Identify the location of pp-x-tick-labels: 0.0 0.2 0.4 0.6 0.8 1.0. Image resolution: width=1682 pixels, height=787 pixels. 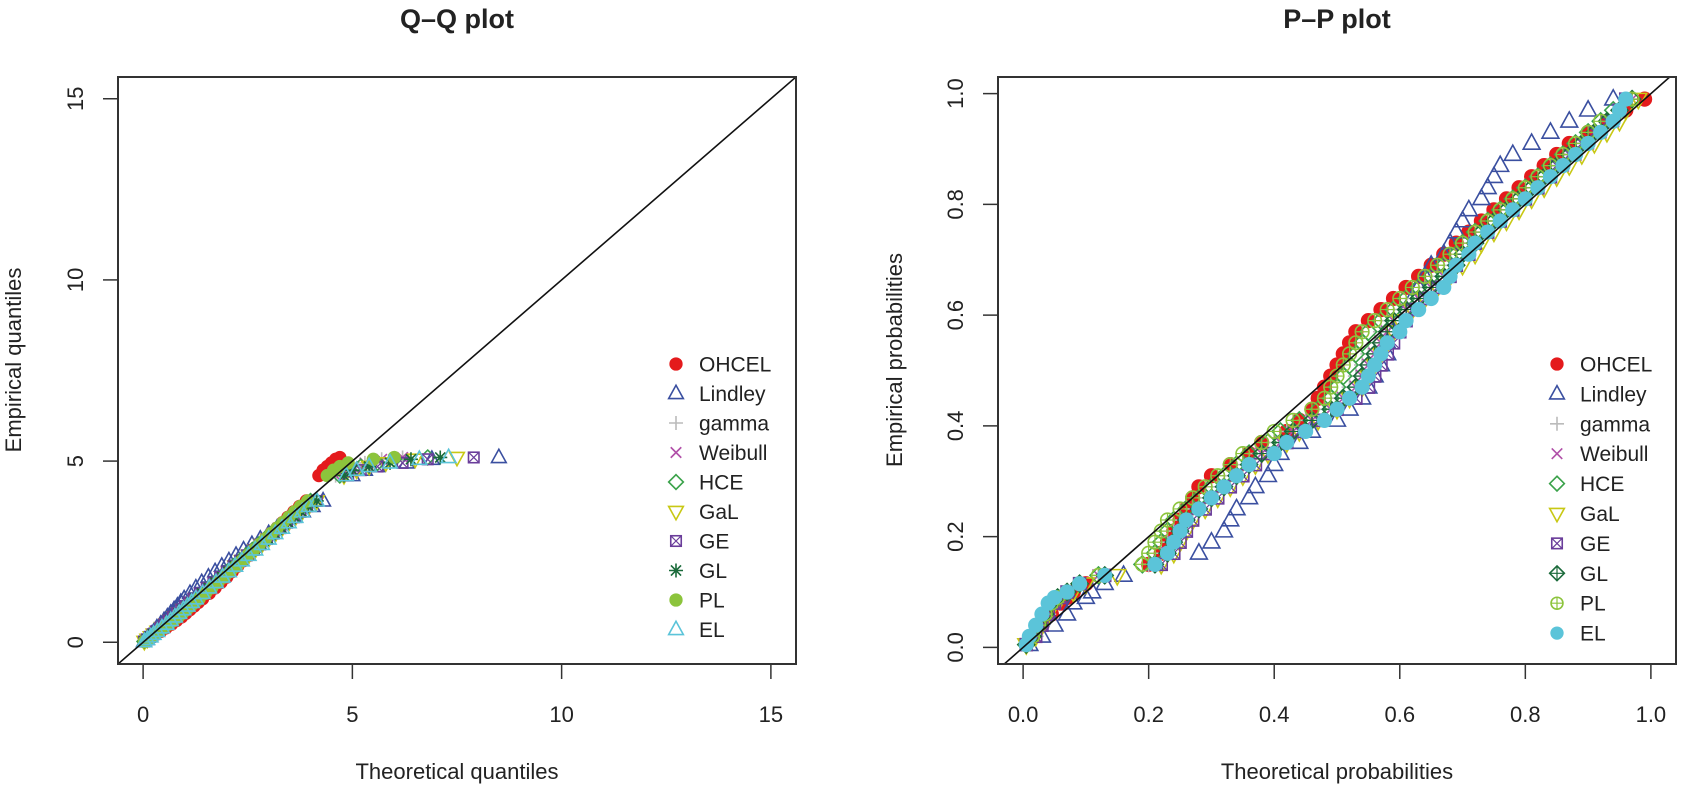
(1337, 714).